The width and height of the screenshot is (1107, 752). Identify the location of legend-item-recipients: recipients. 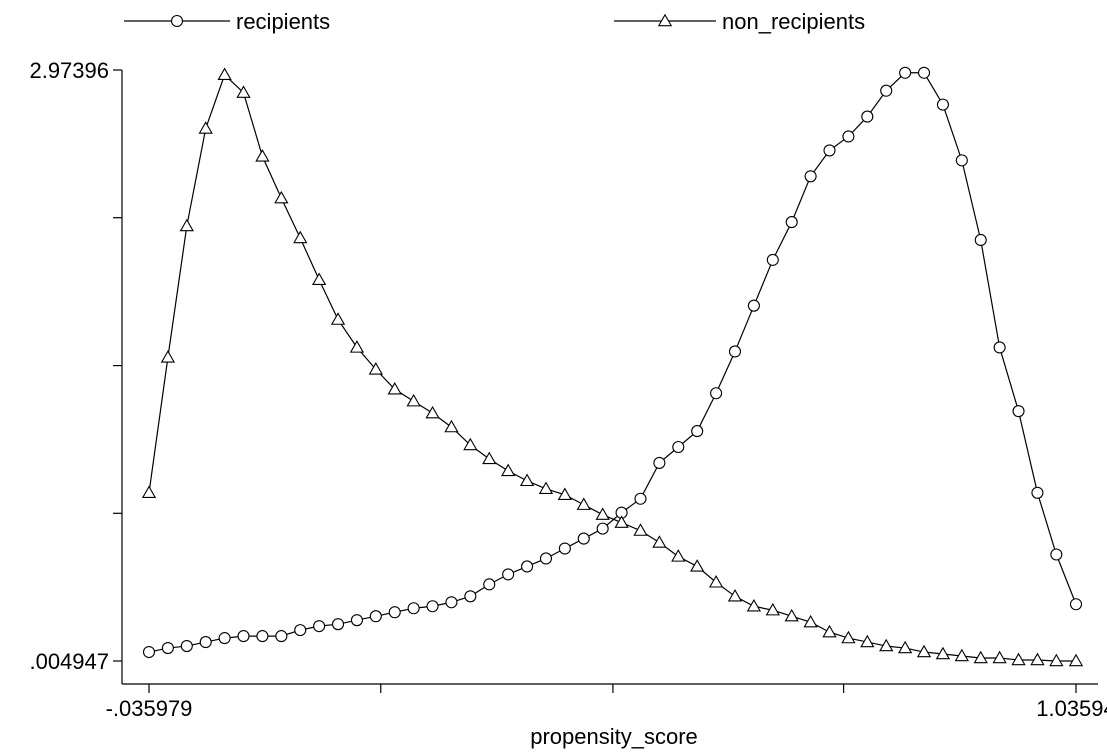
(227, 21).